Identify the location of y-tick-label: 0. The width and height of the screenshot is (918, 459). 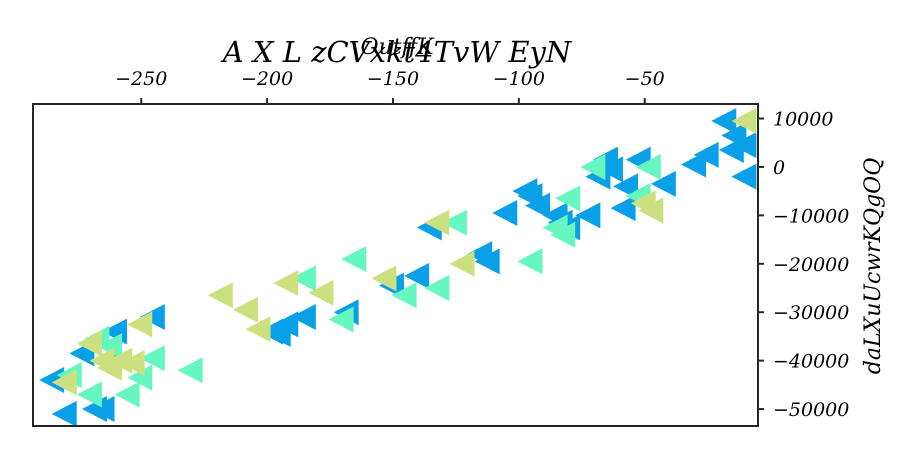
(779, 168).